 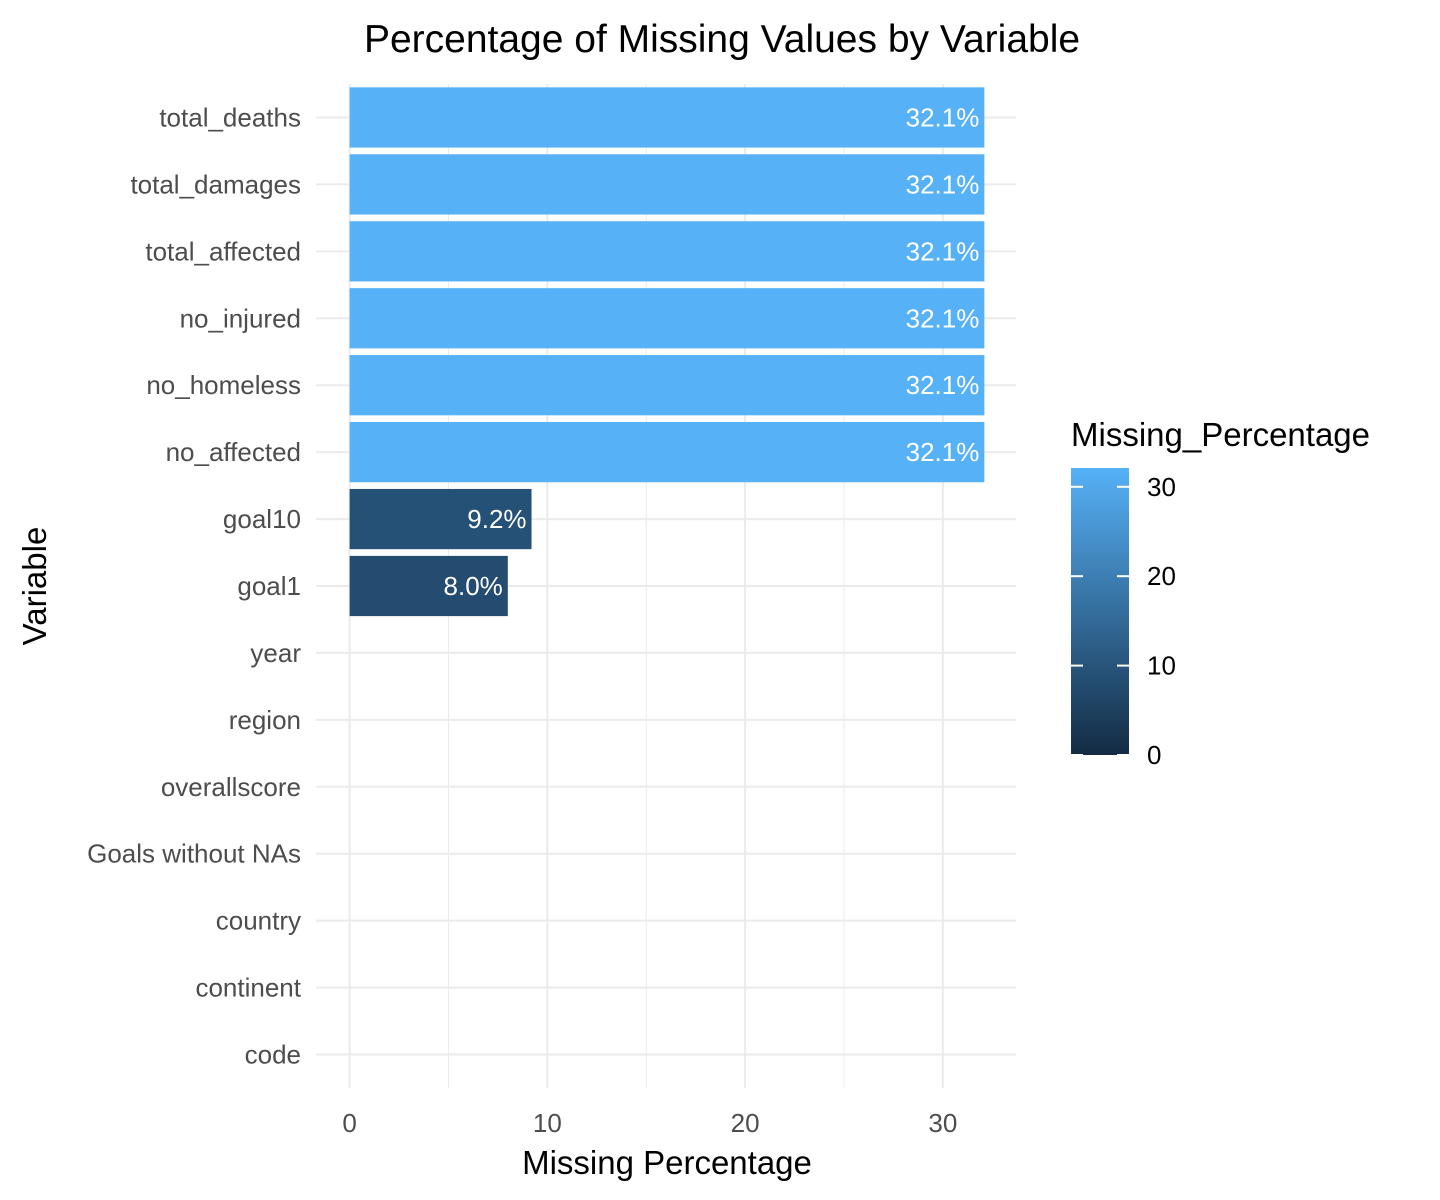 I want to click on y-tick-label: overallscore, so click(x=231, y=787).